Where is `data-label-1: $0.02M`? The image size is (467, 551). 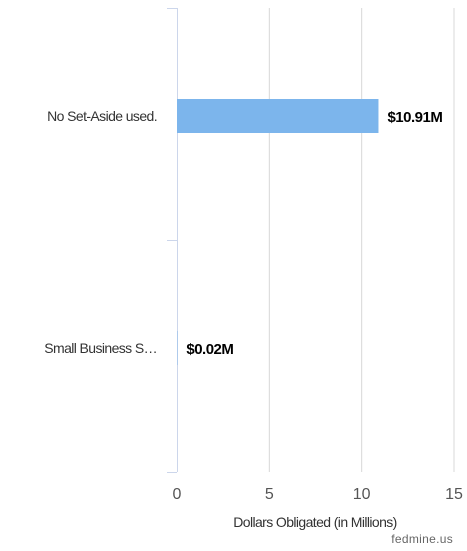 data-label-1: $0.02M is located at coordinates (209, 349).